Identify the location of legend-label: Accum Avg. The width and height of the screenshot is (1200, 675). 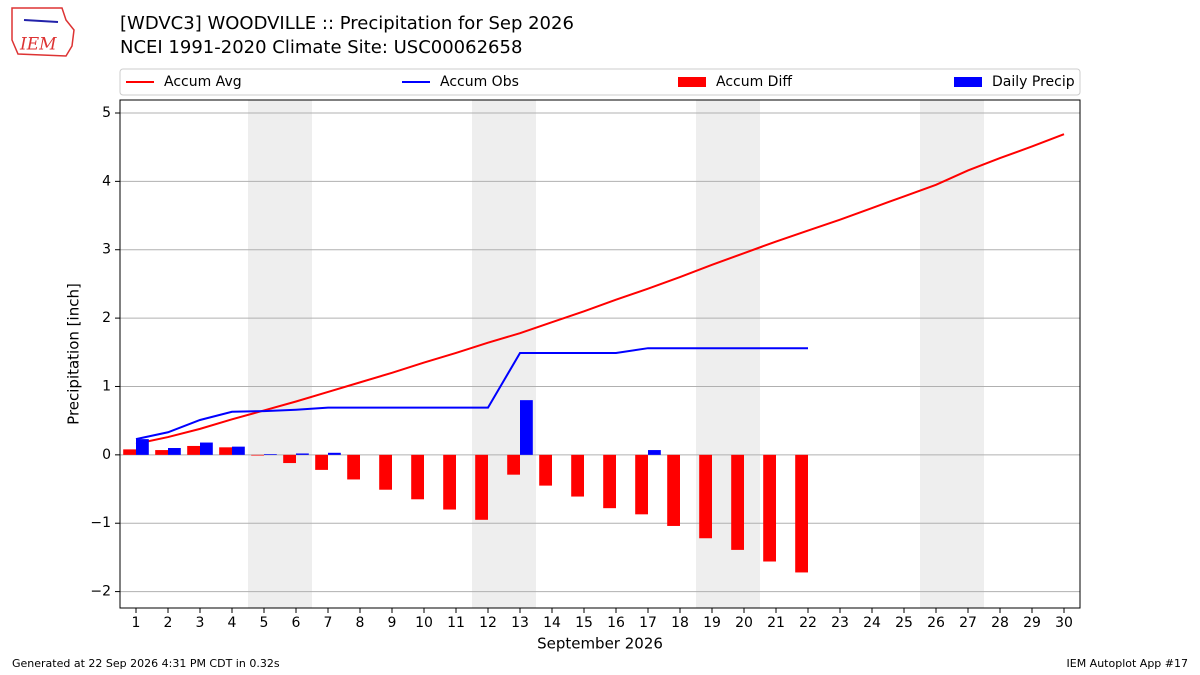
(203, 82).